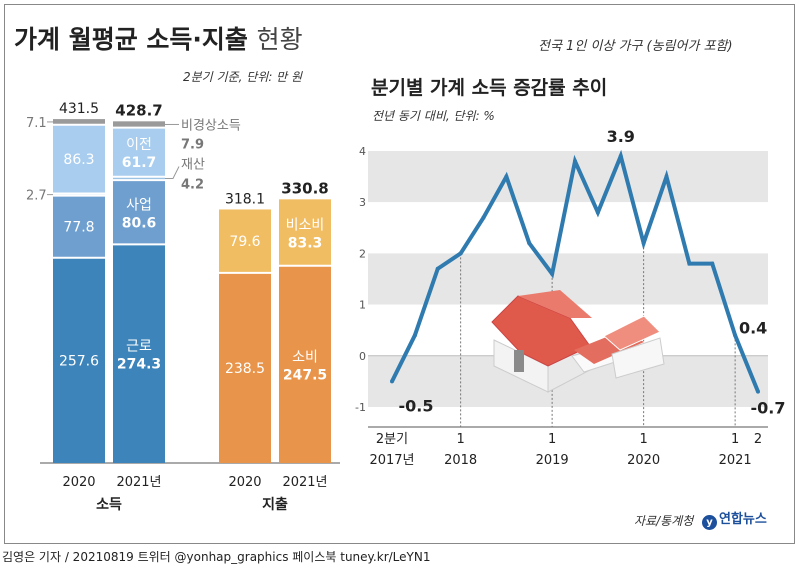  What do you see at coordinates (743, 519) in the screenshot?
I see `brand-name: 연합뉴스` at bounding box center [743, 519].